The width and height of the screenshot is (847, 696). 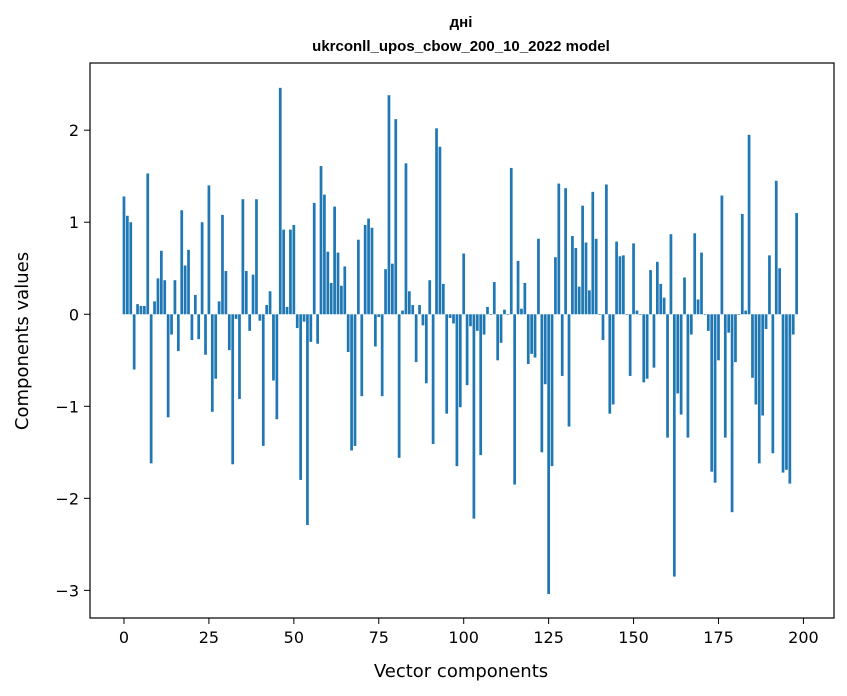 What do you see at coordinates (461, 46) in the screenshot?
I see `chart-subtitle: ukrconll_upos_cbow_200_10_2022 model` at bounding box center [461, 46].